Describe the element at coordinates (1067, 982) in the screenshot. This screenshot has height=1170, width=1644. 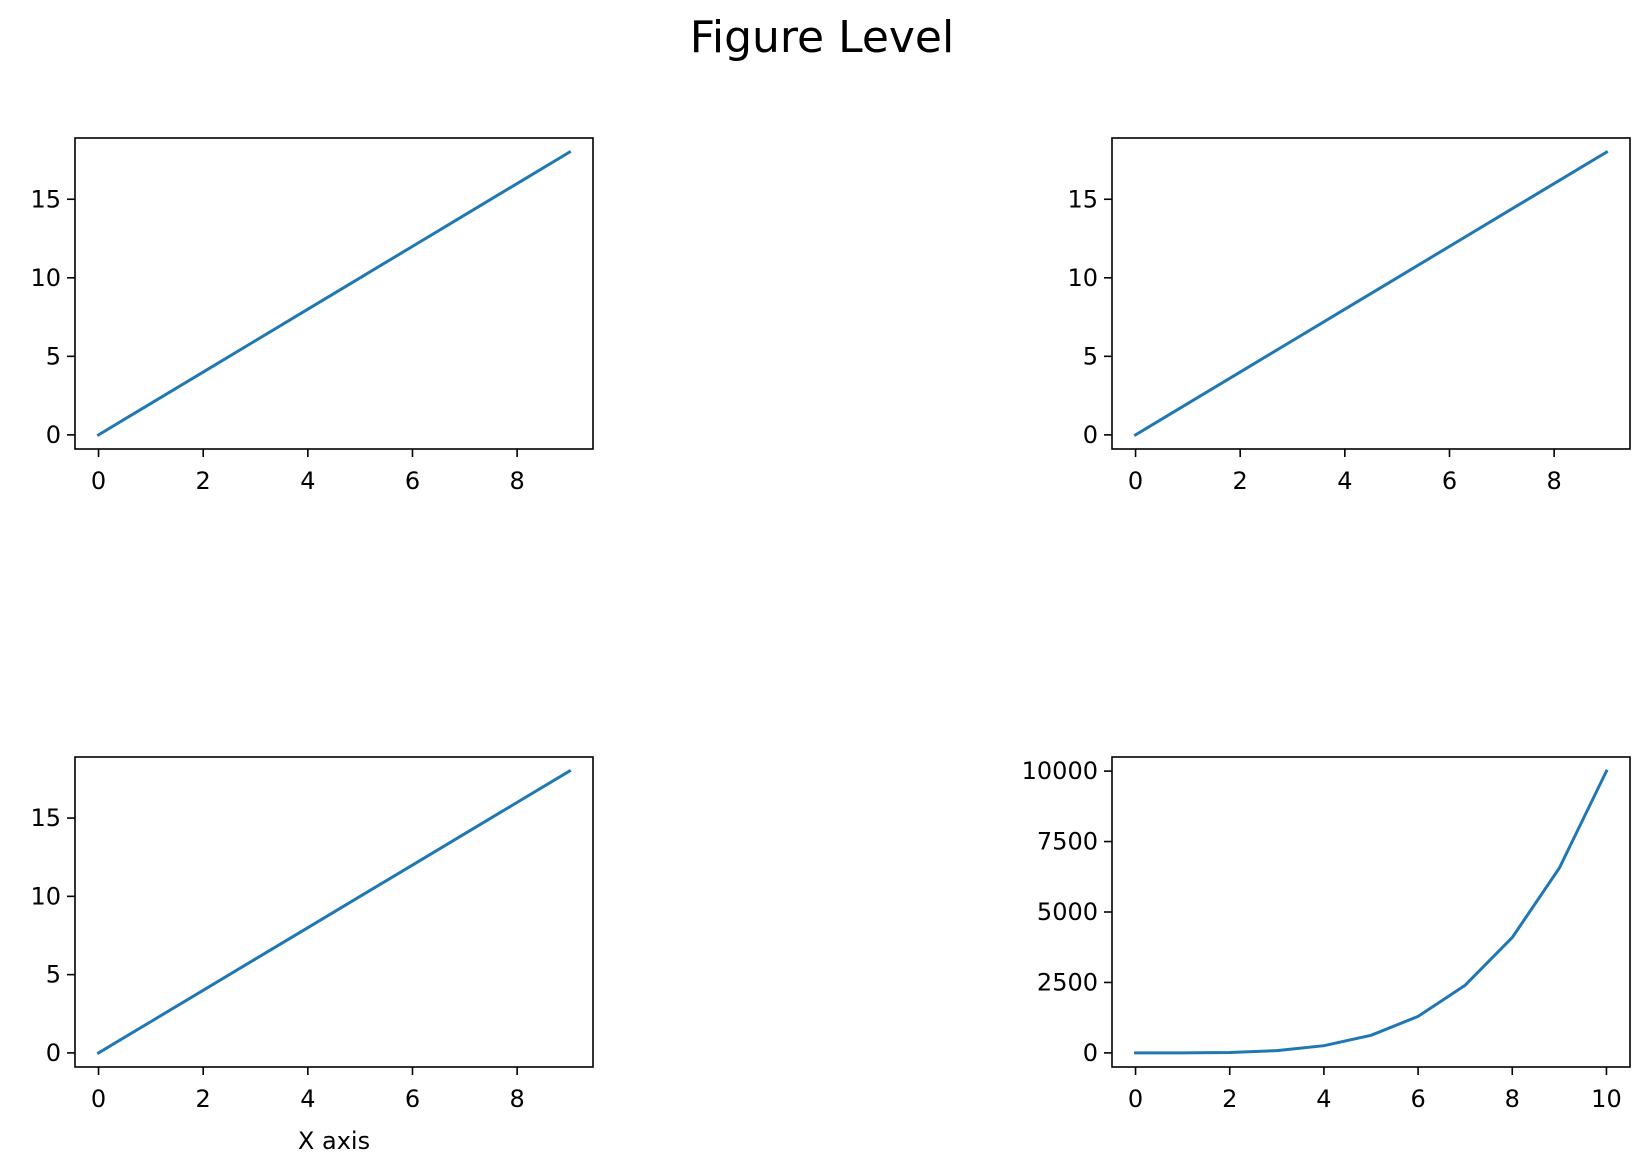
I see `y-tick-label: 2500` at that location.